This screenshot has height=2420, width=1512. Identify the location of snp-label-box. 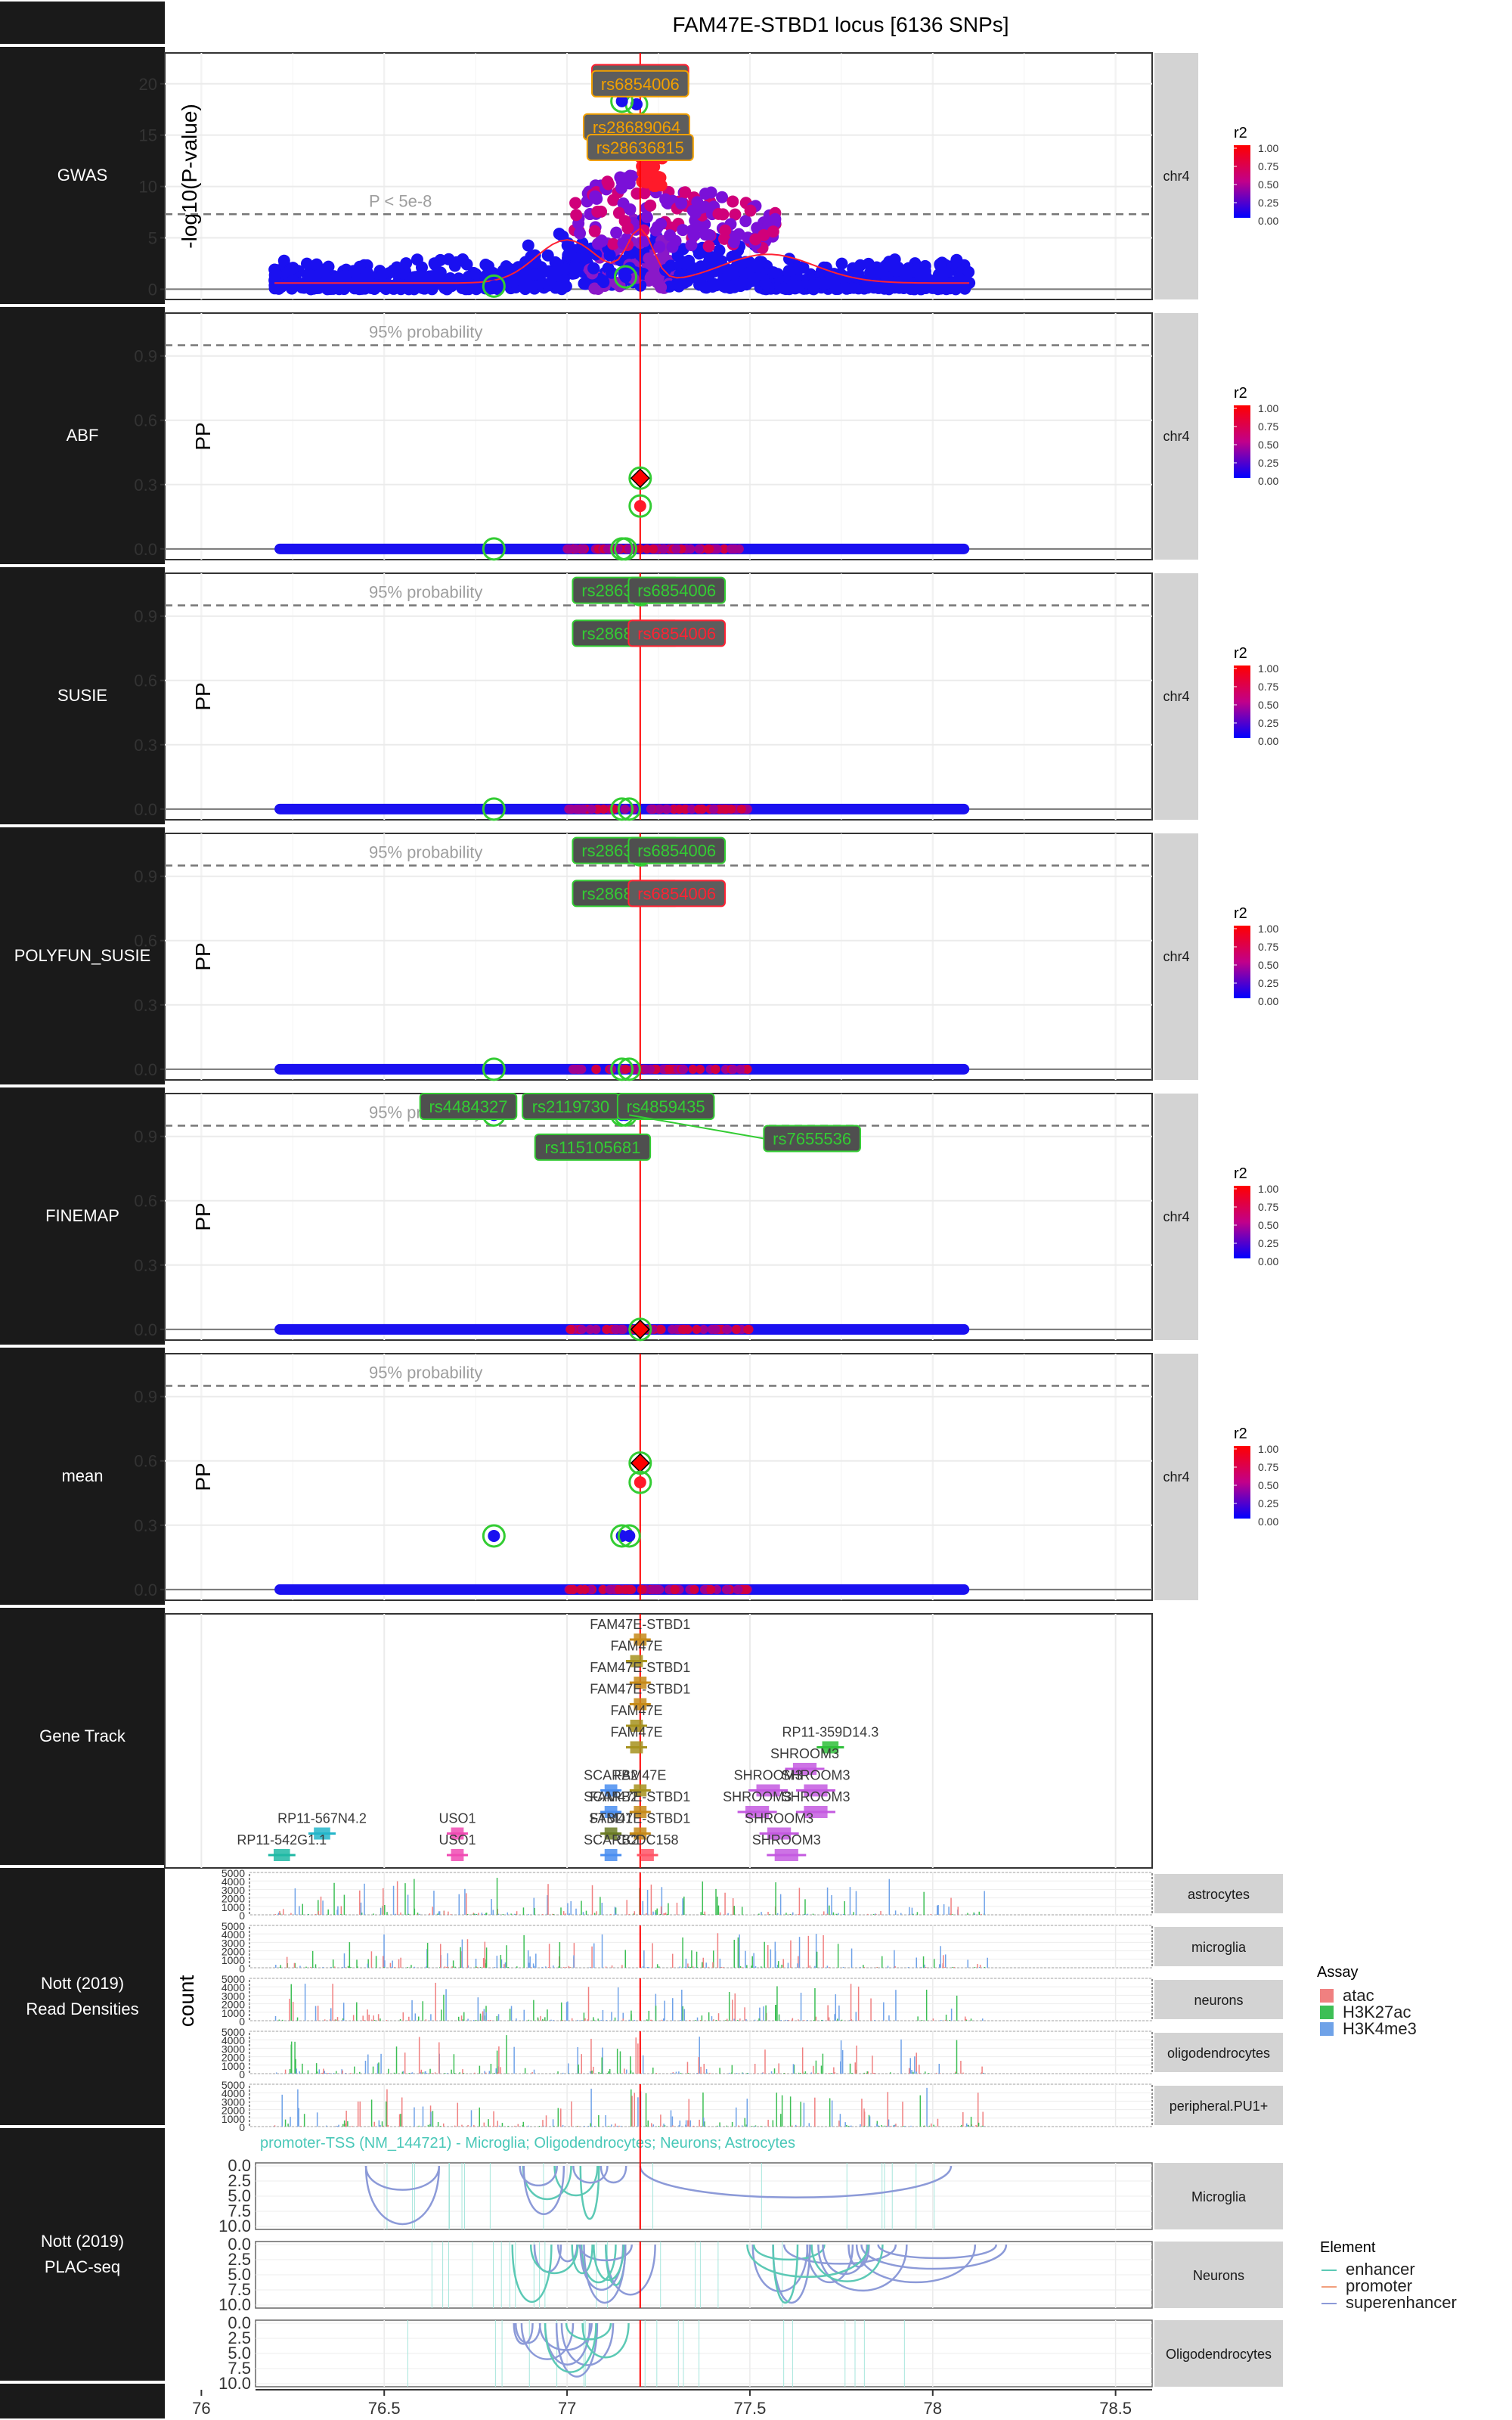
(468, 1107).